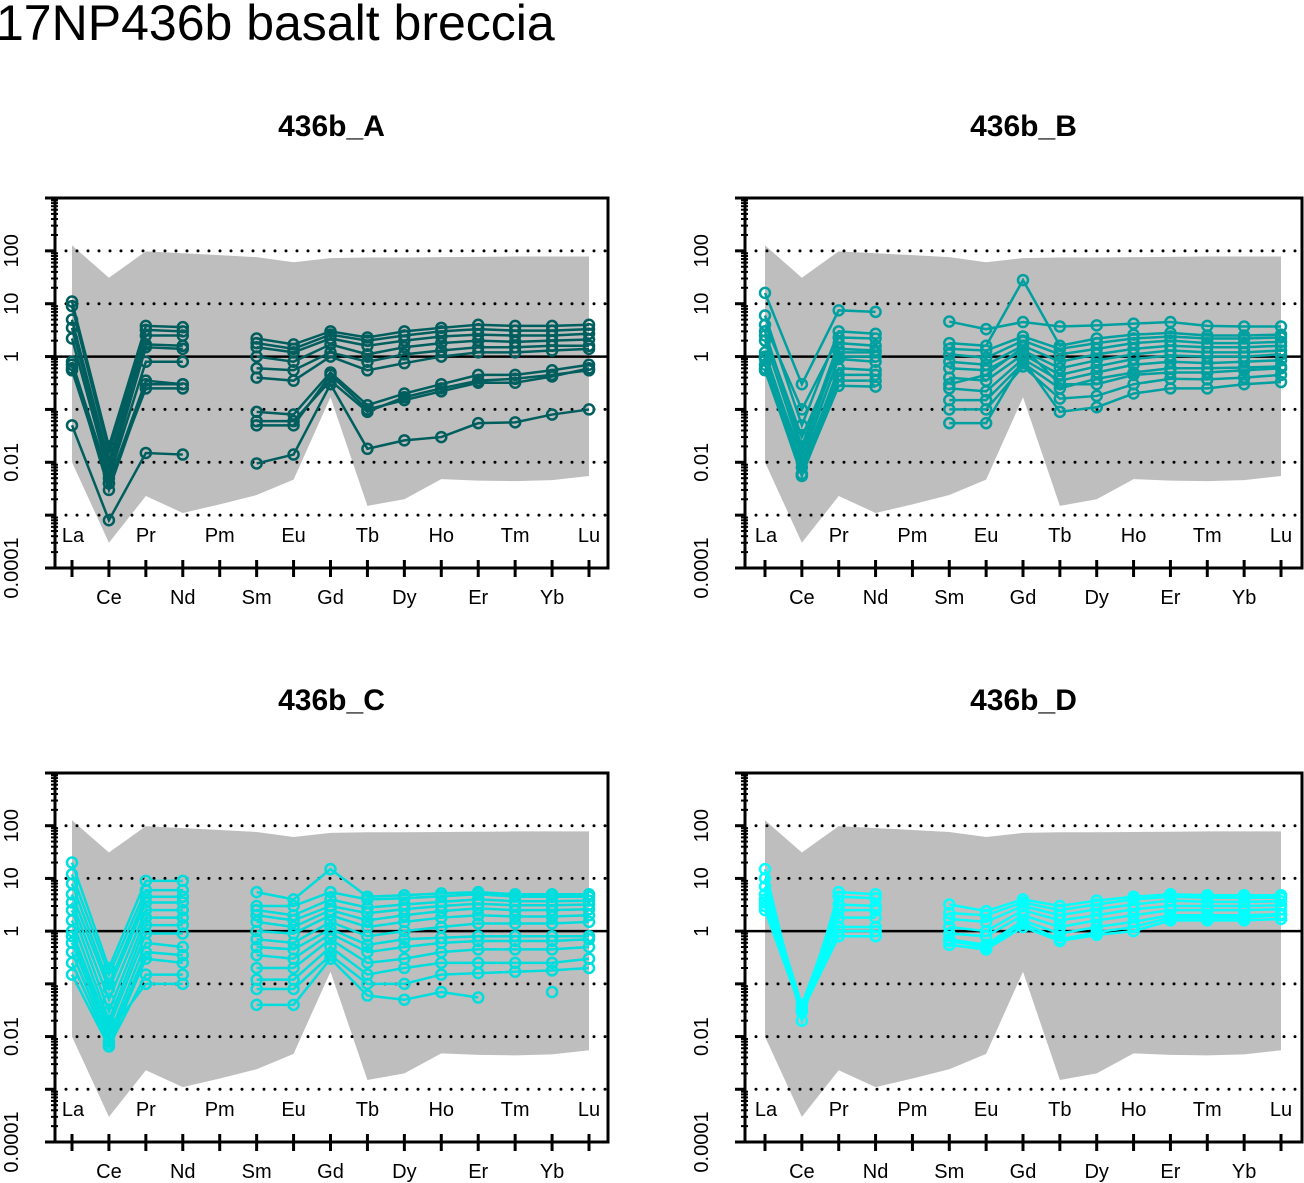 This screenshot has height=1183, width=1304. I want to click on y-tick-label: 10, so click(702, 878).